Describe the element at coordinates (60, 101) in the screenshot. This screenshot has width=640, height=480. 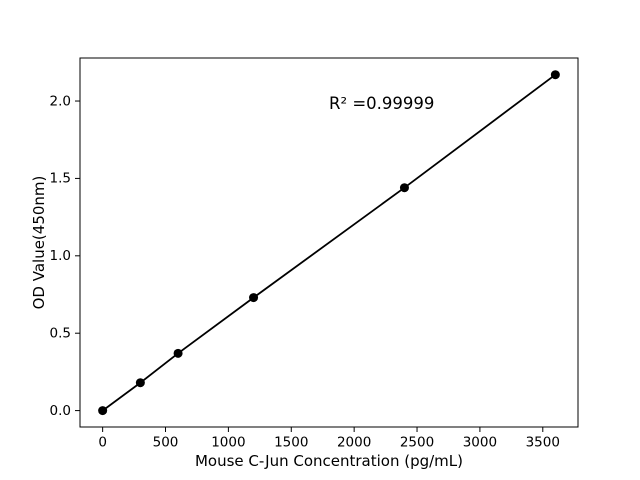
I see `y-tick-label: 2.0` at that location.